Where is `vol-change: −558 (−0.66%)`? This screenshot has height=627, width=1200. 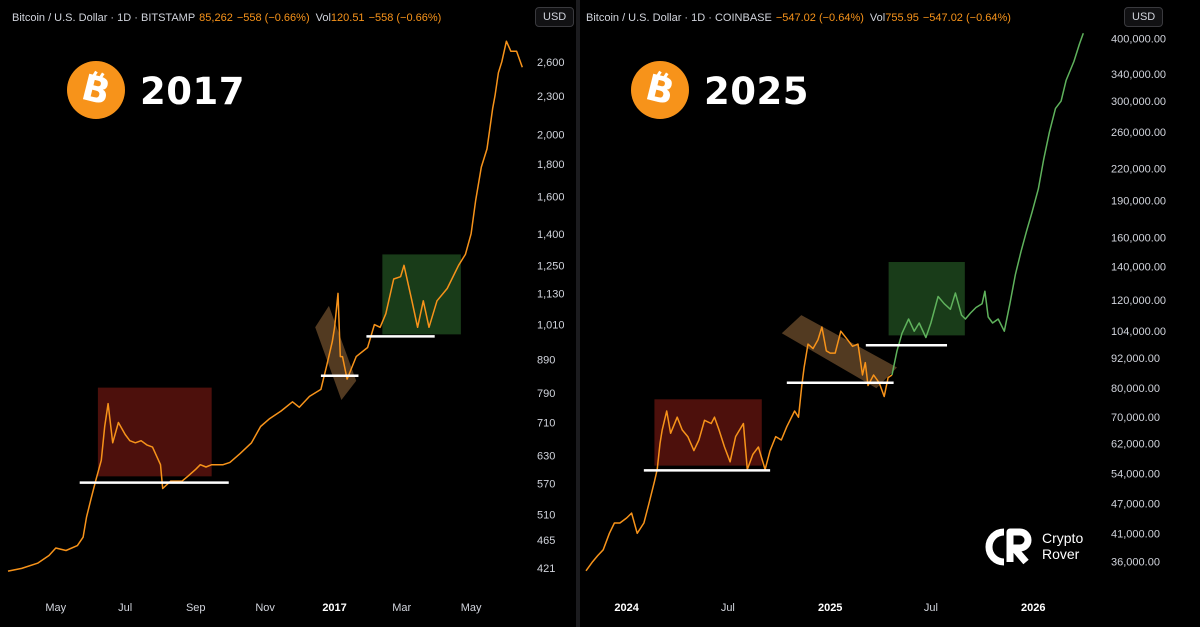 vol-change: −558 (−0.66%) is located at coordinates (405, 18).